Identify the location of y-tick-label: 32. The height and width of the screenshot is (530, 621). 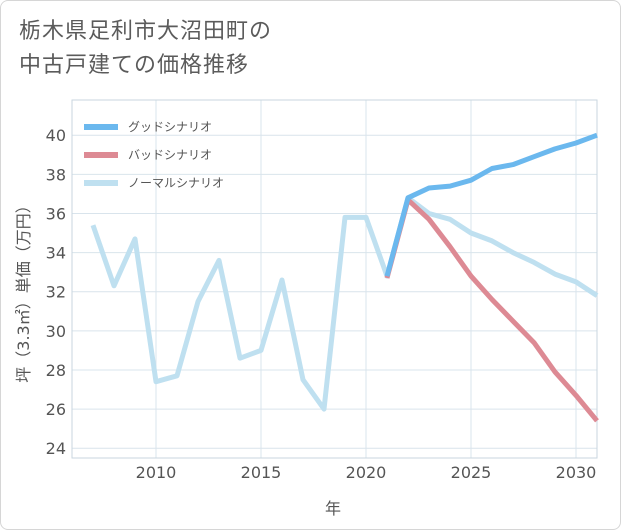
(56, 292).